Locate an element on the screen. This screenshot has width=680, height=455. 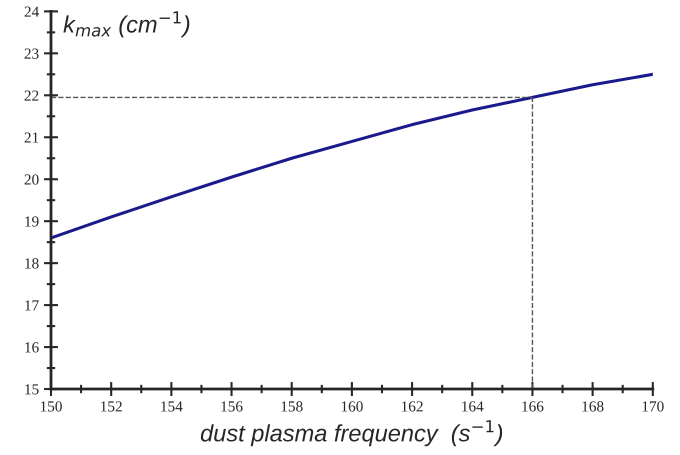
y-tick-label: 15 is located at coordinates (32, 389).